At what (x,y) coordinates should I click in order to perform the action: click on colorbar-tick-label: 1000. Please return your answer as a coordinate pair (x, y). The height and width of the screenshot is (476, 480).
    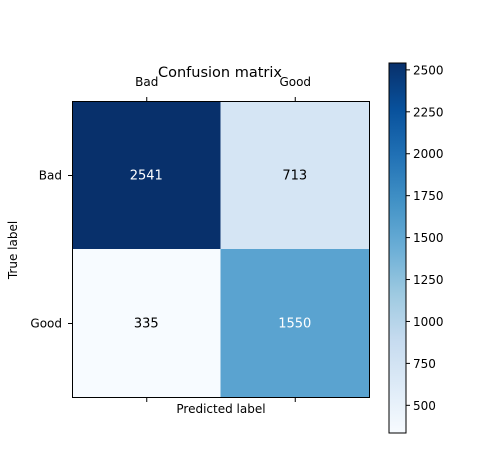
    Looking at the image, I should click on (428, 322).